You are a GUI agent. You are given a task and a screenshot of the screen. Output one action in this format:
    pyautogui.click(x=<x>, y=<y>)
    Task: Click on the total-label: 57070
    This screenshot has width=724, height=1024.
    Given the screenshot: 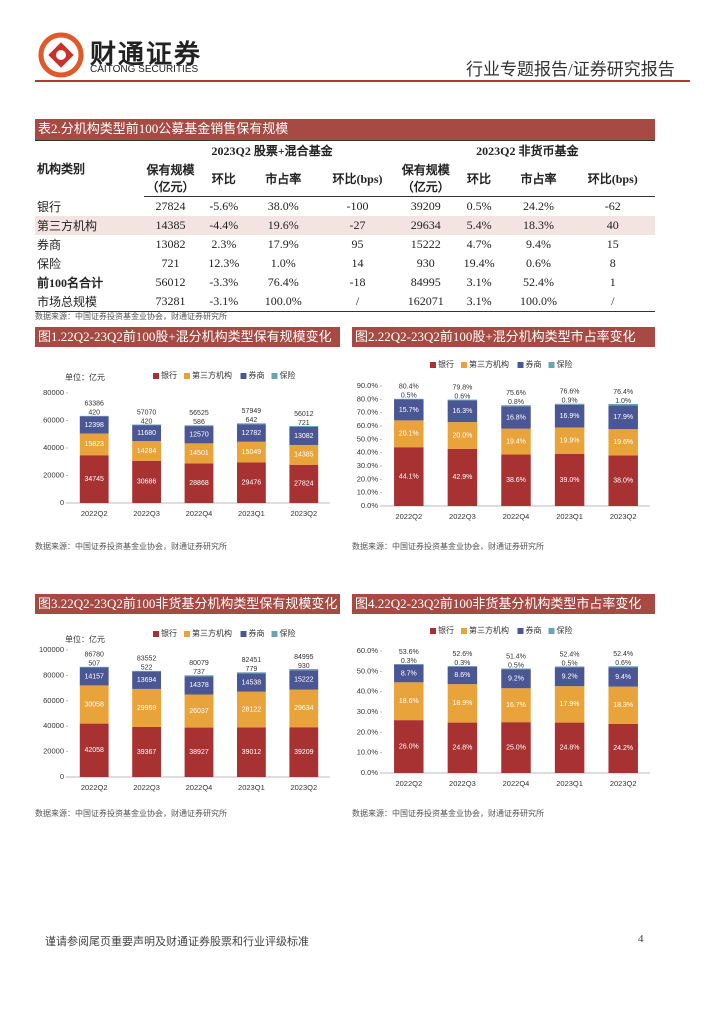 What is the action you would take?
    pyautogui.click(x=147, y=412)
    